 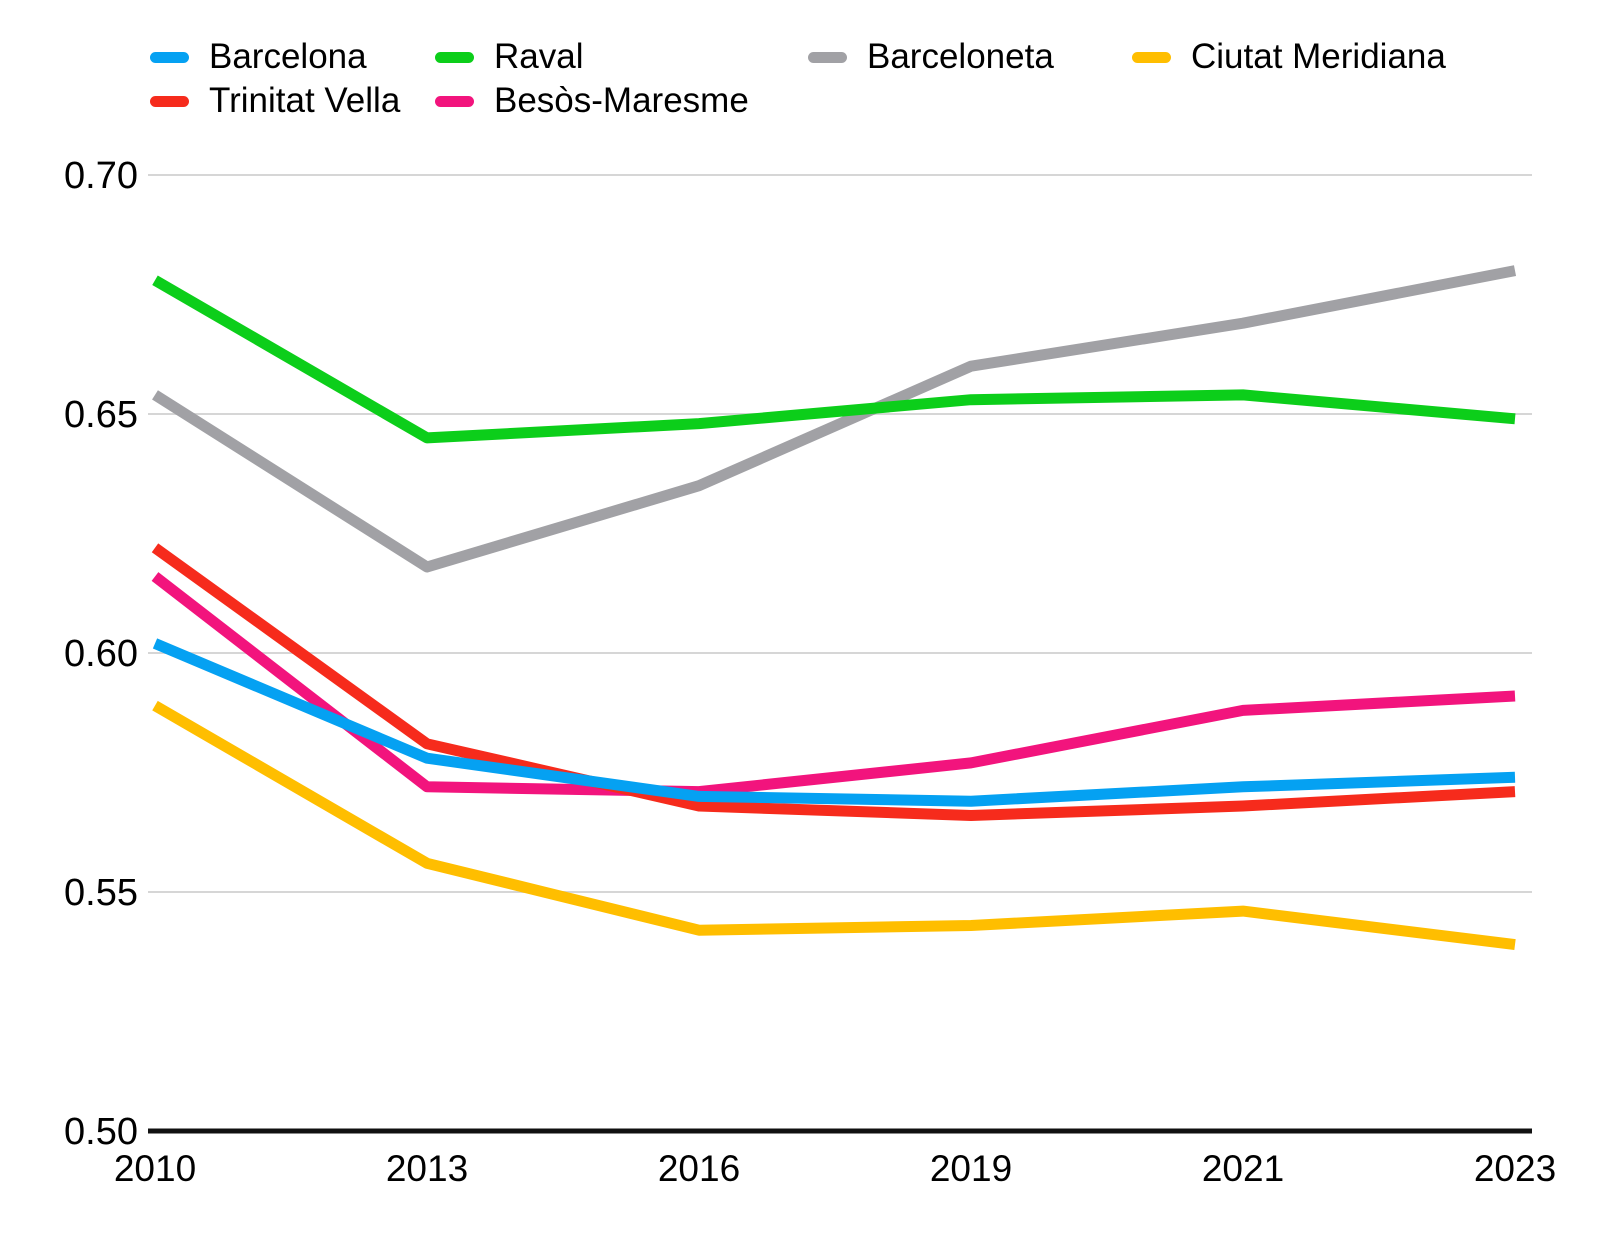 I want to click on legend-item-barceloneta: Barceloneta, so click(x=931, y=57).